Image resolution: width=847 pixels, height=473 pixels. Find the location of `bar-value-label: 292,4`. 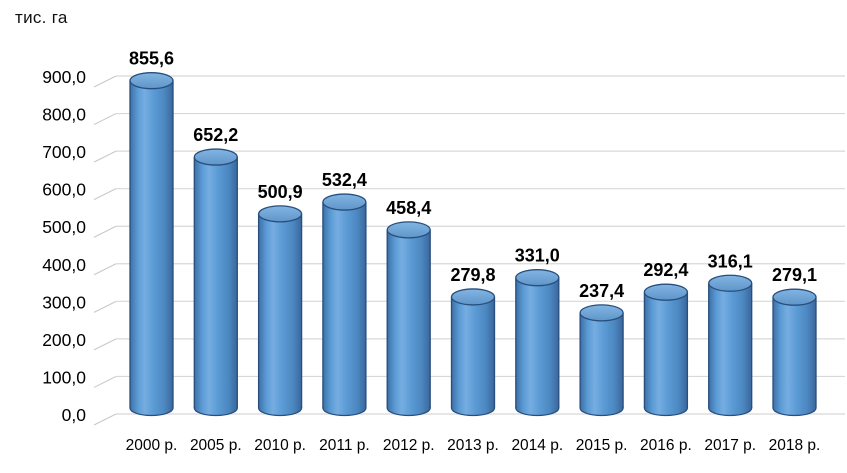

bar-value-label: 292,4 is located at coordinates (665, 270).